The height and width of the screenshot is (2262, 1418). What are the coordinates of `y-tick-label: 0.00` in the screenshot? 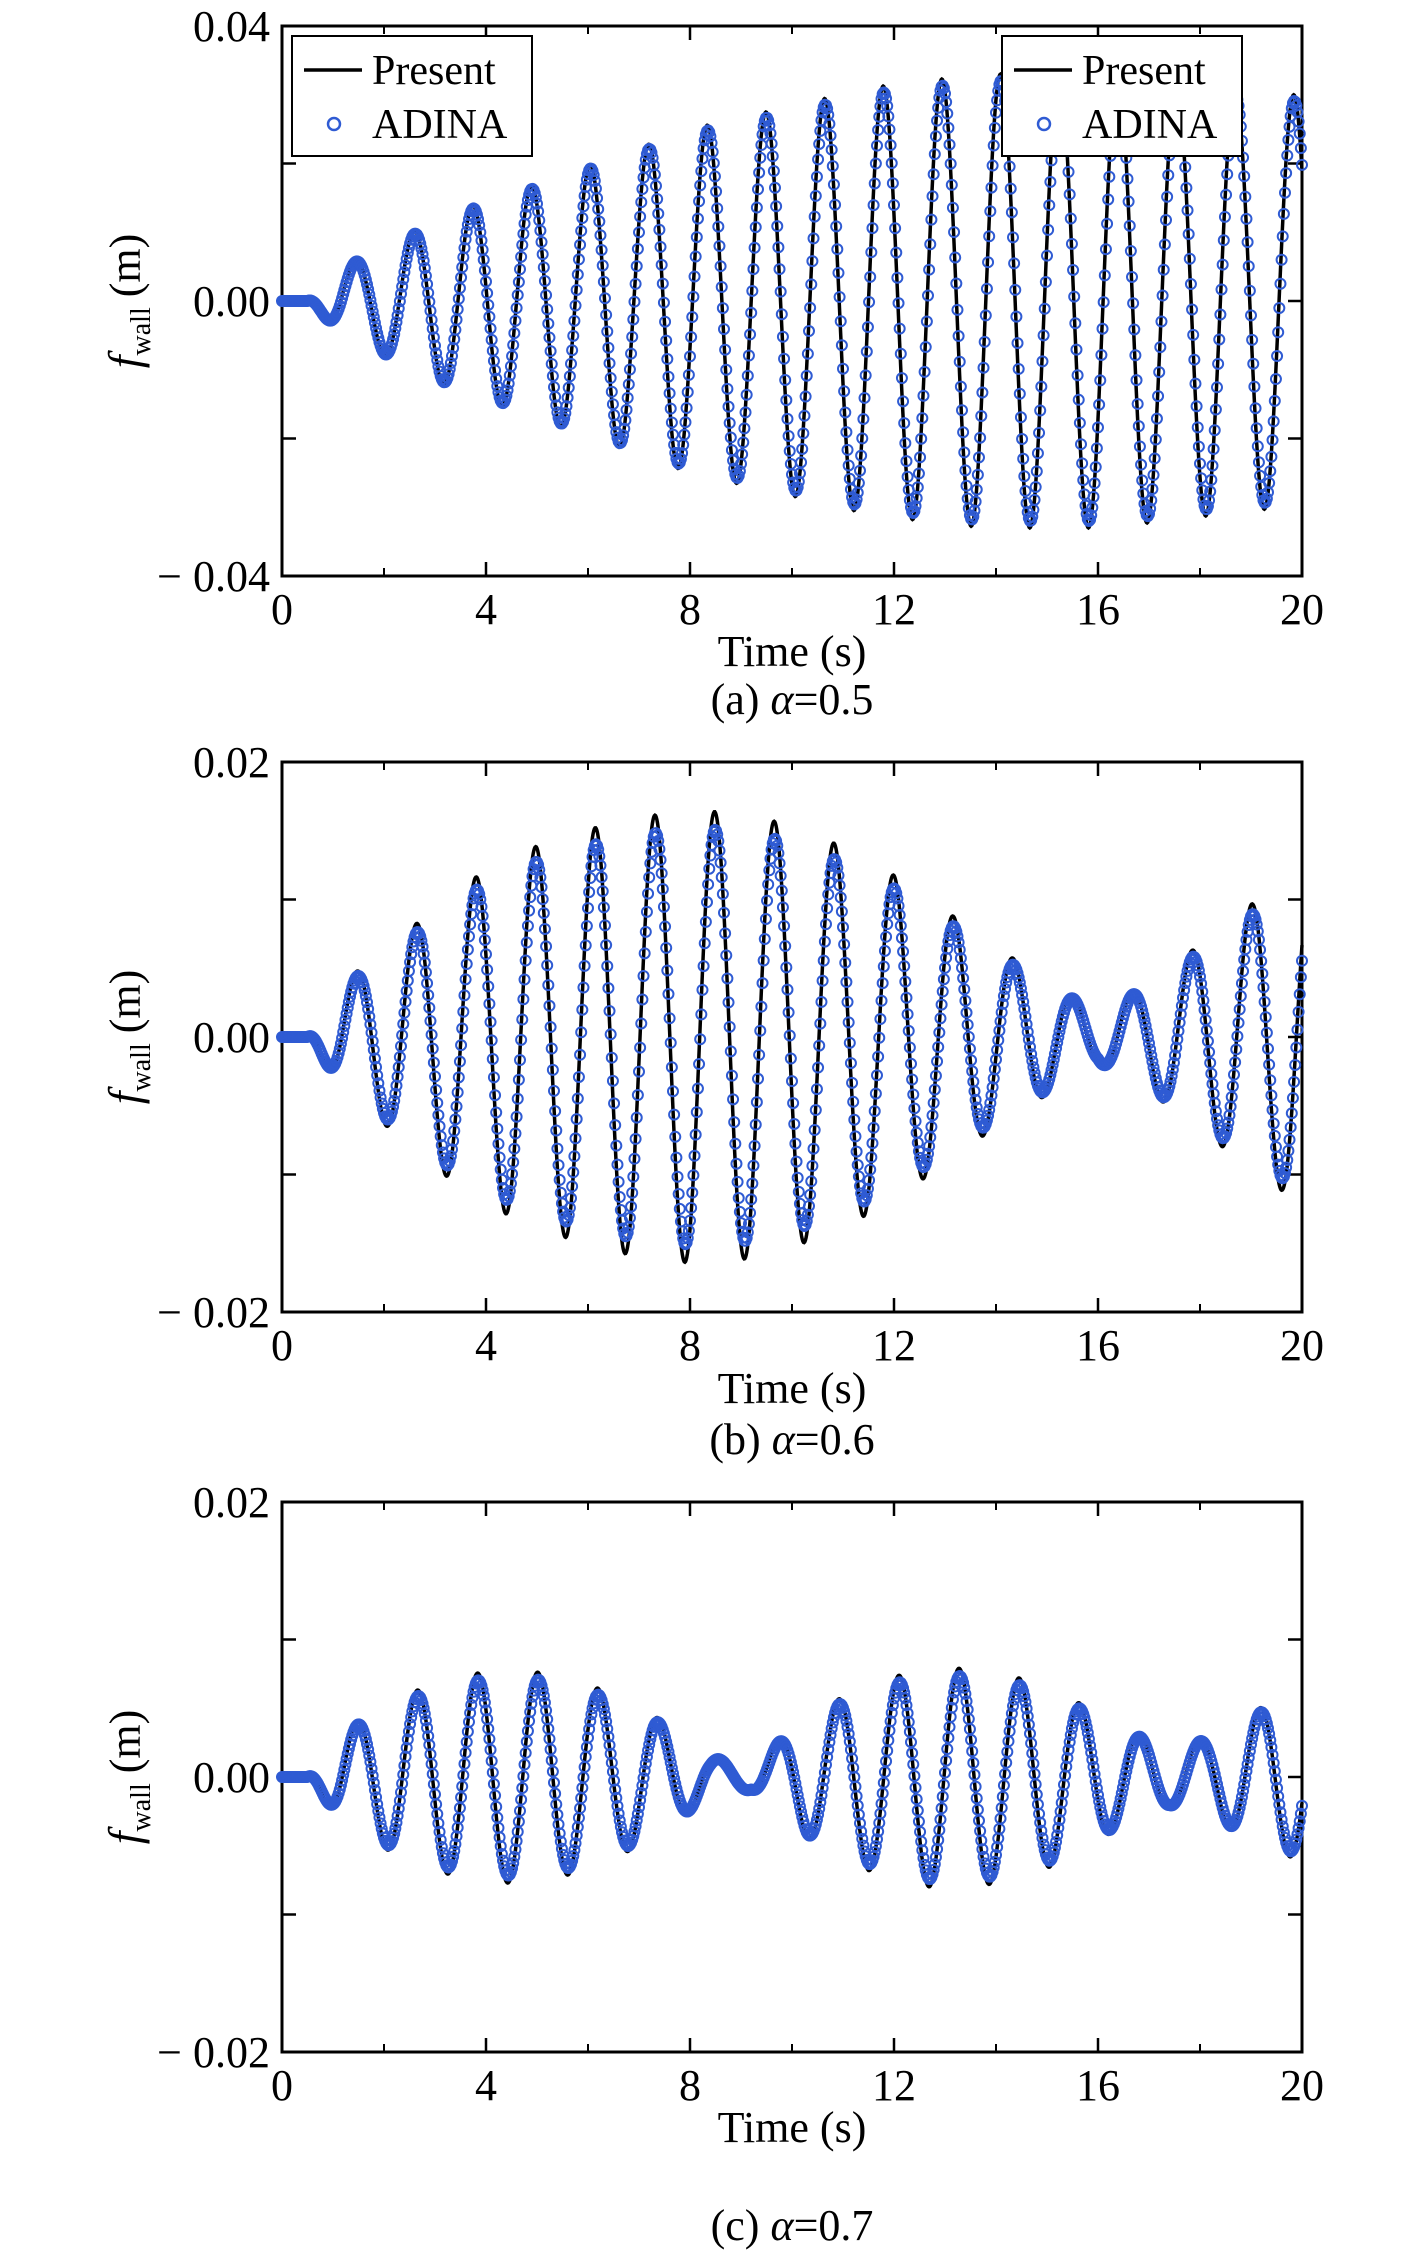 It's located at (231, 1037).